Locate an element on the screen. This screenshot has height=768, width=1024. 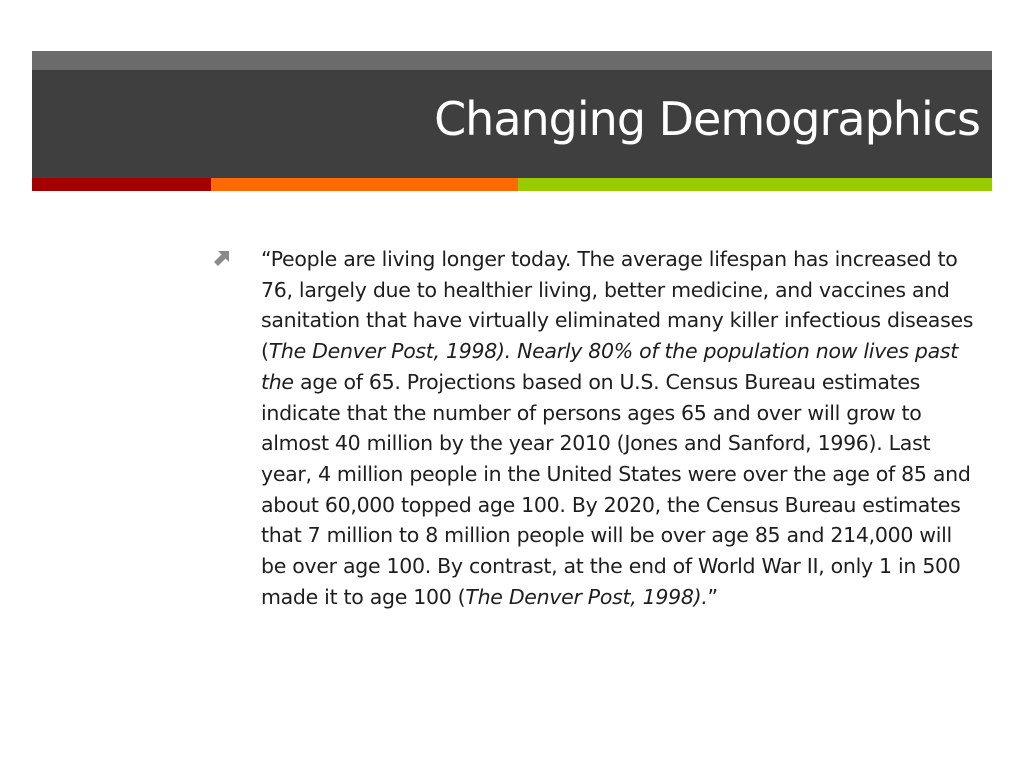
title-bar-top-band is located at coordinates (512, 60).